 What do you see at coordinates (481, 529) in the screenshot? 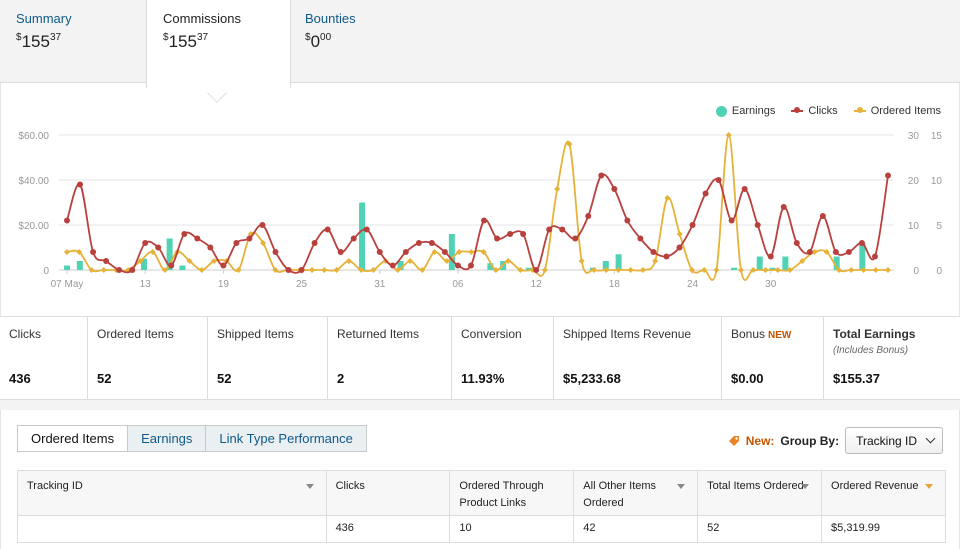
I see `table-row: 436 10 42 52 $5,319.99` at bounding box center [481, 529].